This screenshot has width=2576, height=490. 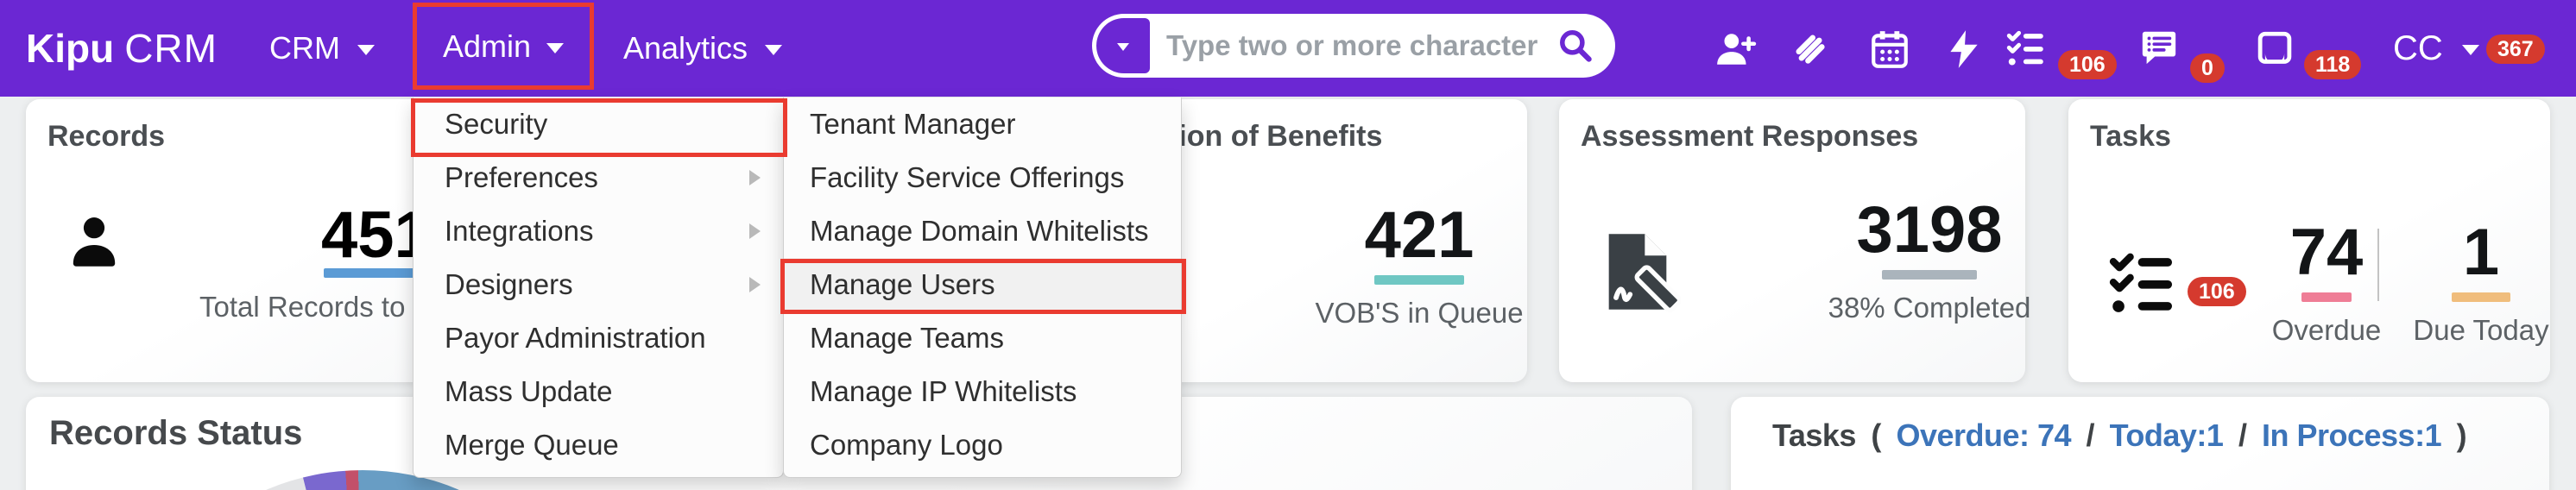 I want to click on tasks-overdue-link: Overdue: 74, so click(x=1984, y=435).